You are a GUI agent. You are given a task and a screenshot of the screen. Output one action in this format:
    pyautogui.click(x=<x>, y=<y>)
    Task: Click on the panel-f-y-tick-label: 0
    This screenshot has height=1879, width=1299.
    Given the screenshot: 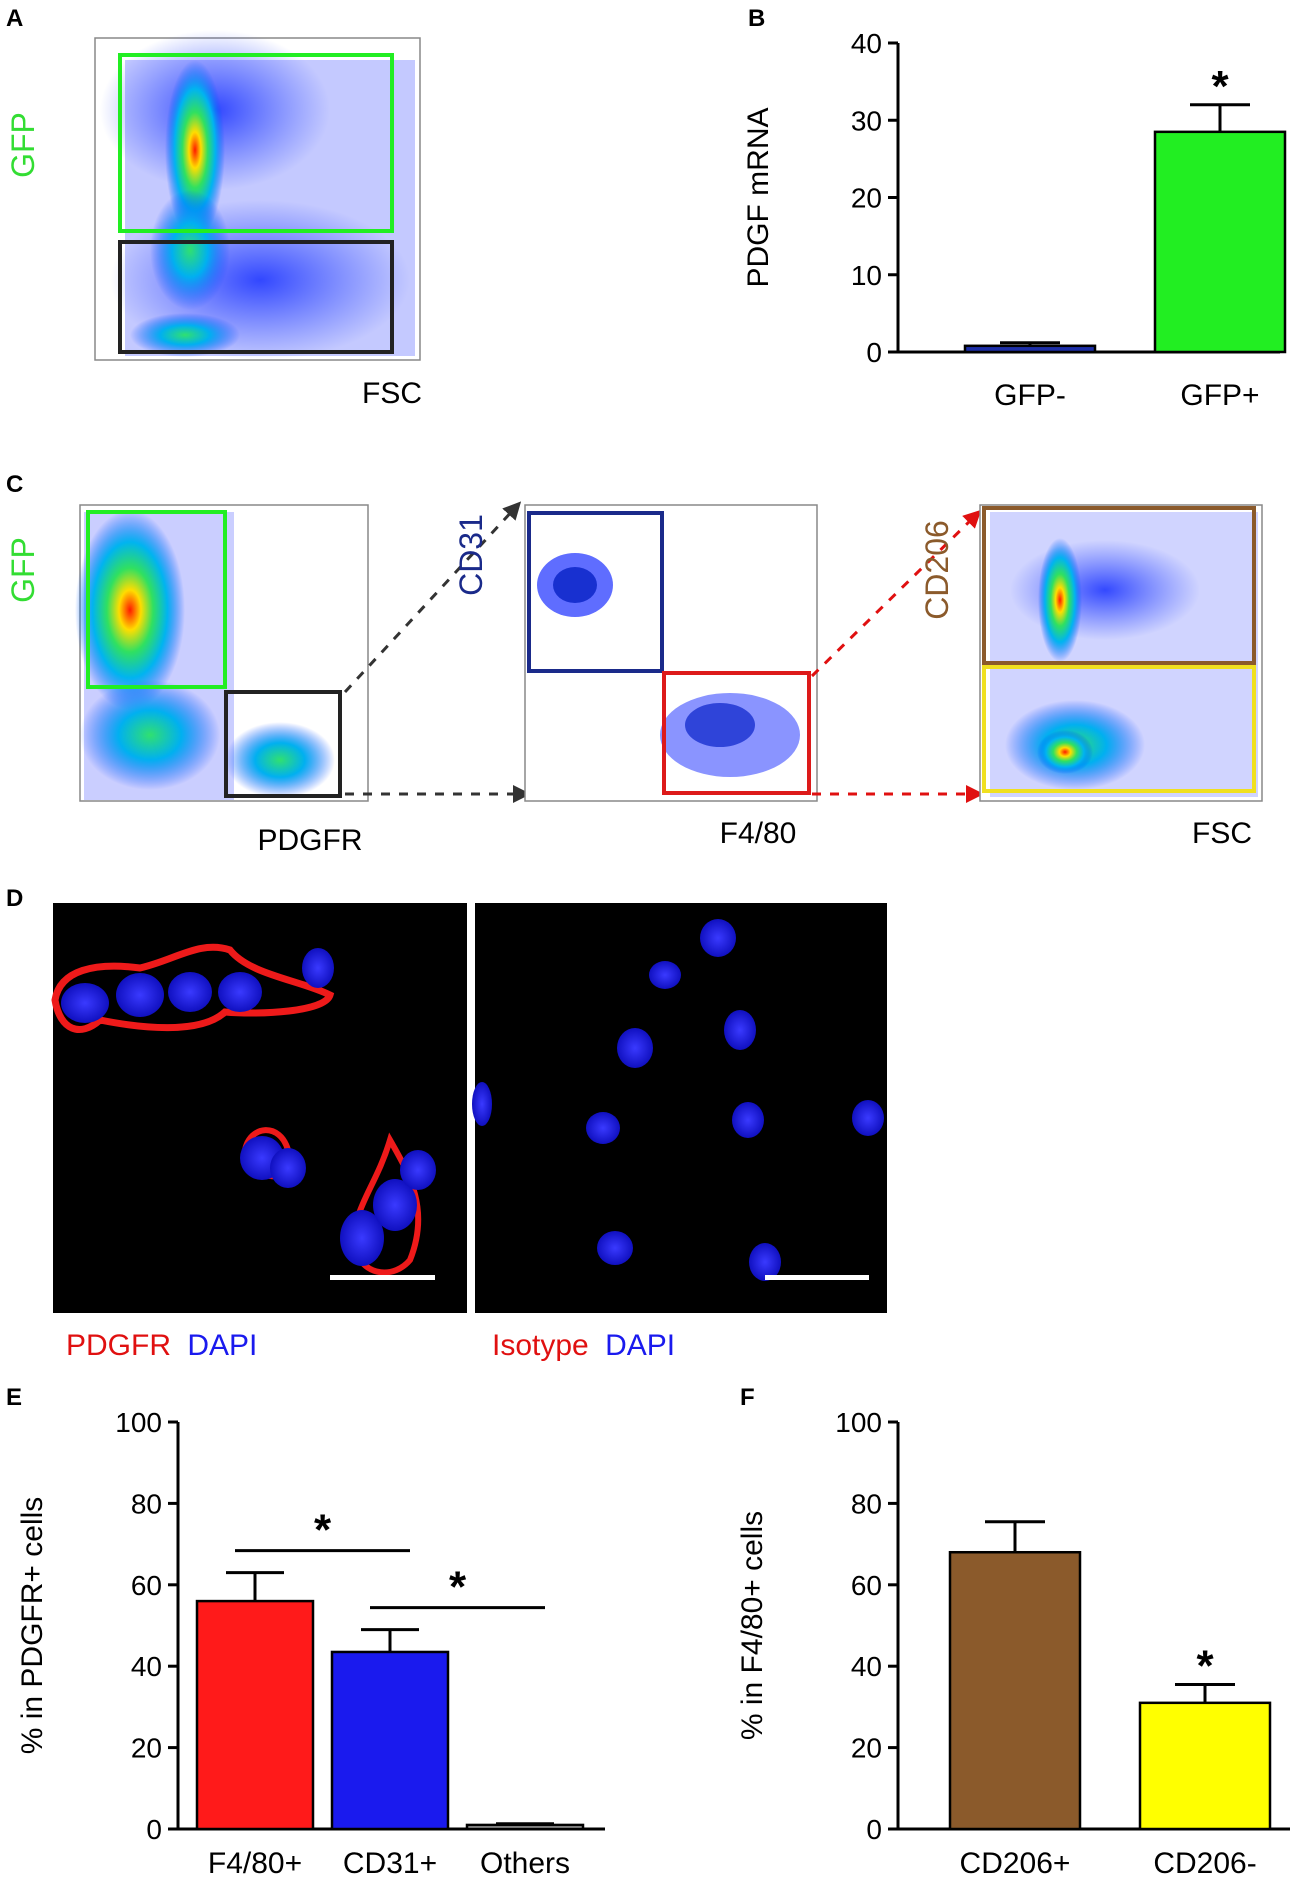 What is the action you would take?
    pyautogui.click(x=874, y=1829)
    